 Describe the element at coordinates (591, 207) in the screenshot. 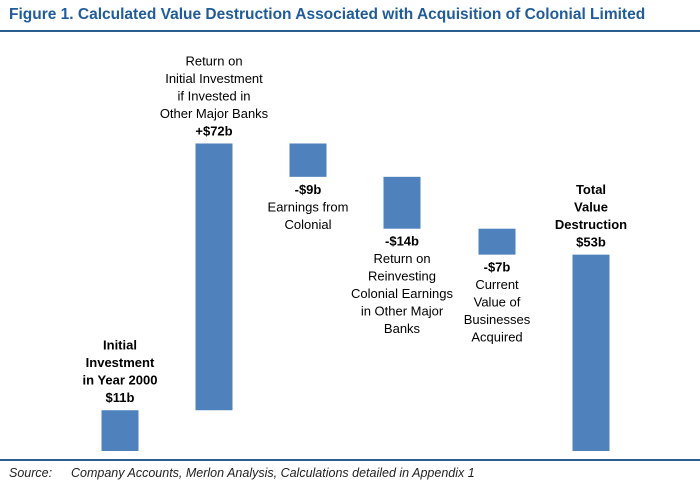

I see `bar-6-label-line: Value` at that location.